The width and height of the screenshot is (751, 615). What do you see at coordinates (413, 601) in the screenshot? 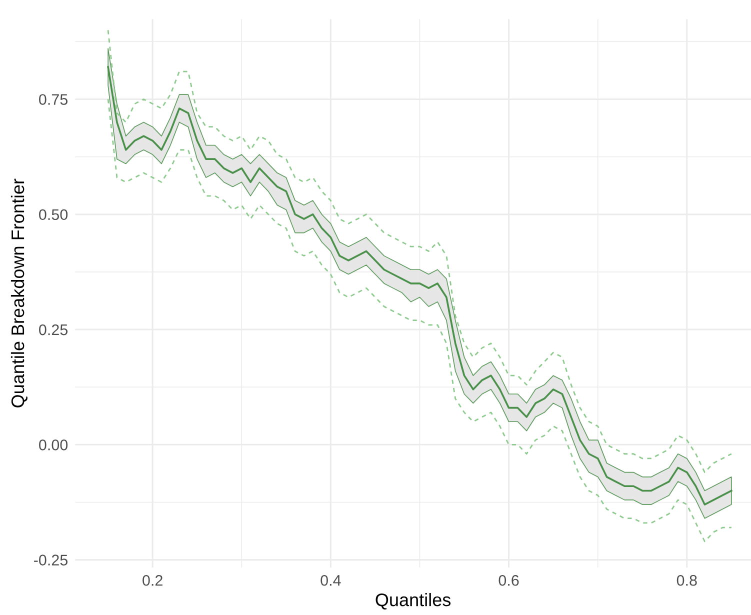
I see `x-axis-title: Quantiles` at bounding box center [413, 601].